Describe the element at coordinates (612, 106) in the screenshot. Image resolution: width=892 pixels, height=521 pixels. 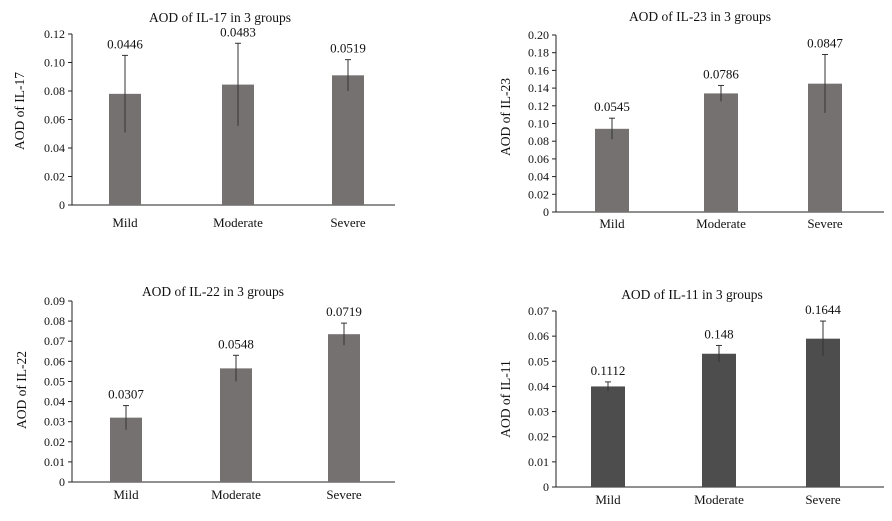
I see `data-label: 0.0545` at that location.